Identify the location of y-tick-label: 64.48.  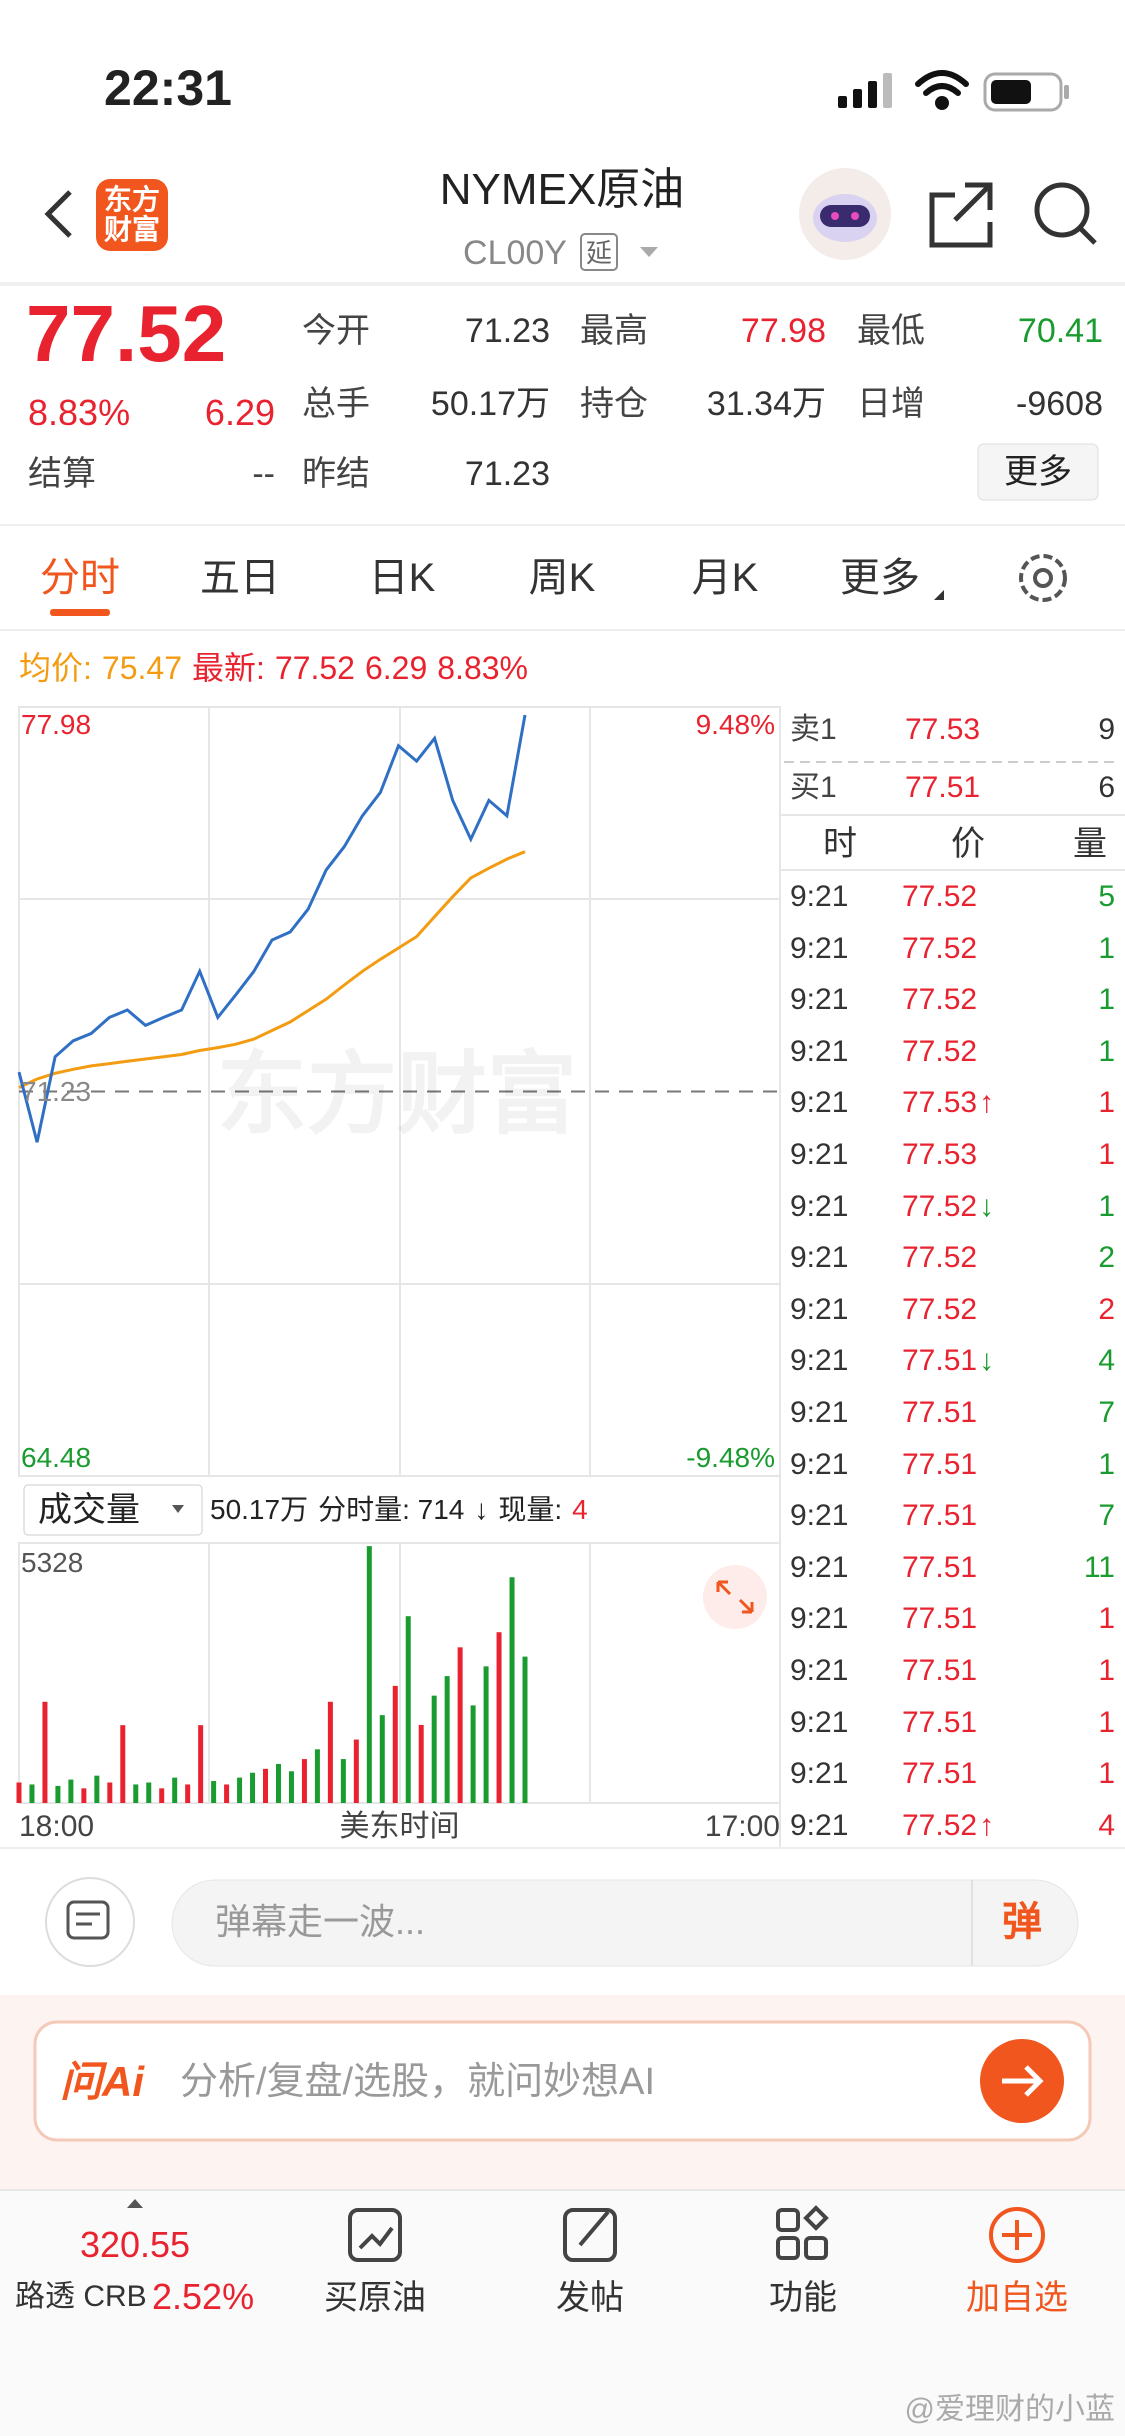
(56, 1457).